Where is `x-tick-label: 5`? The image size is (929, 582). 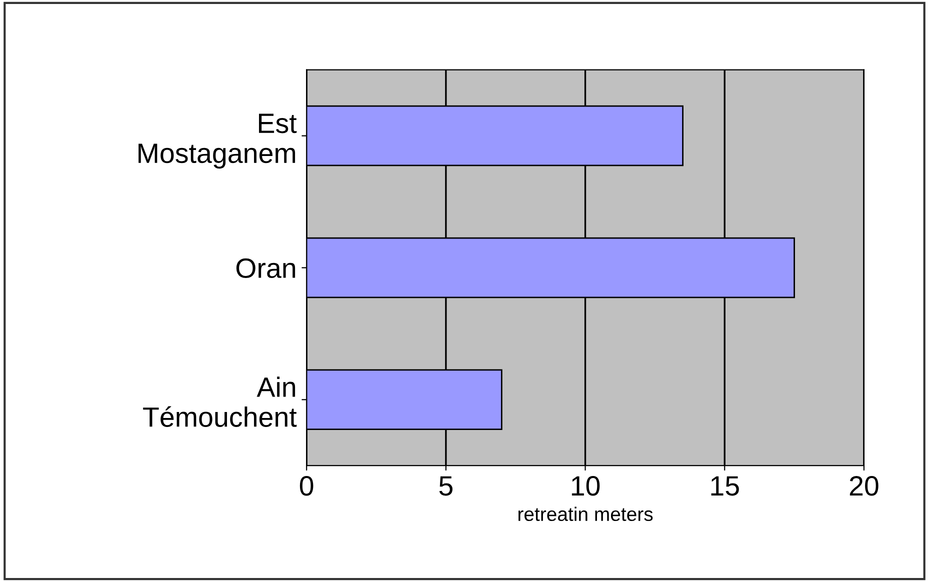 x-tick-label: 5 is located at coordinates (445, 486).